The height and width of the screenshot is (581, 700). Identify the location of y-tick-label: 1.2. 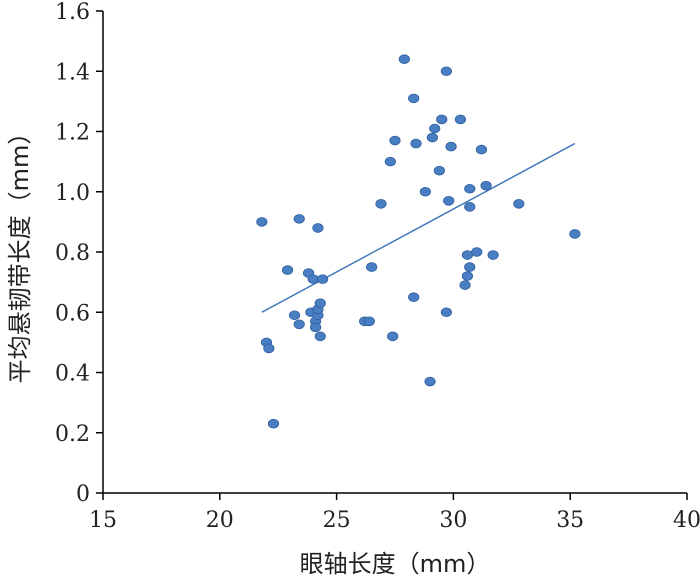
(72, 133).